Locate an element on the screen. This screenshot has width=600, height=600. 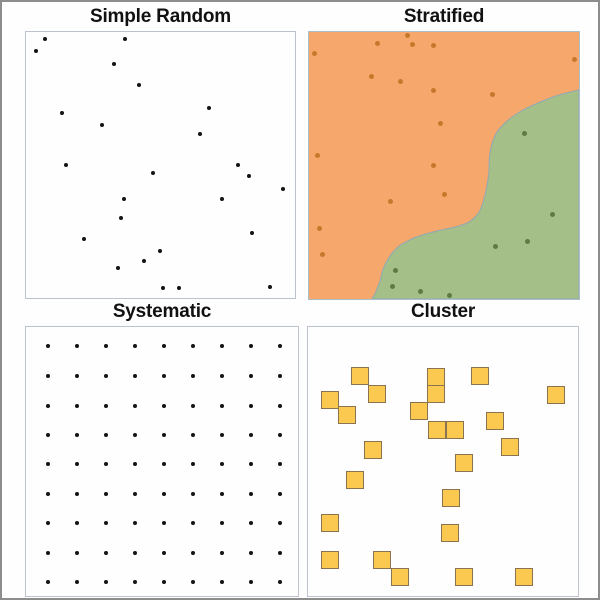
panel-title-cluster: Cluster is located at coordinates (443, 311).